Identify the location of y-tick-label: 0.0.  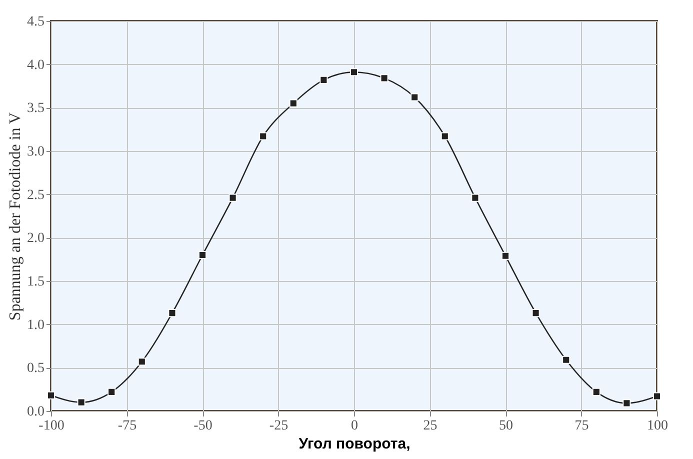
(35, 412).